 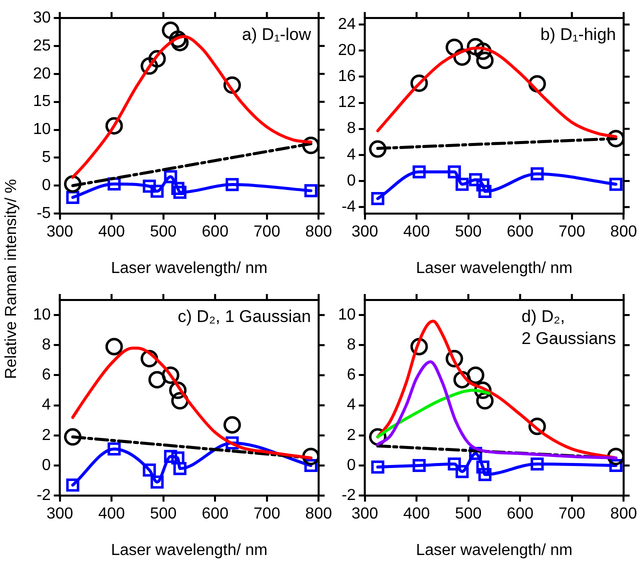 What do you see at coordinates (42, 101) in the screenshot?
I see `y-tick-label: 15` at bounding box center [42, 101].